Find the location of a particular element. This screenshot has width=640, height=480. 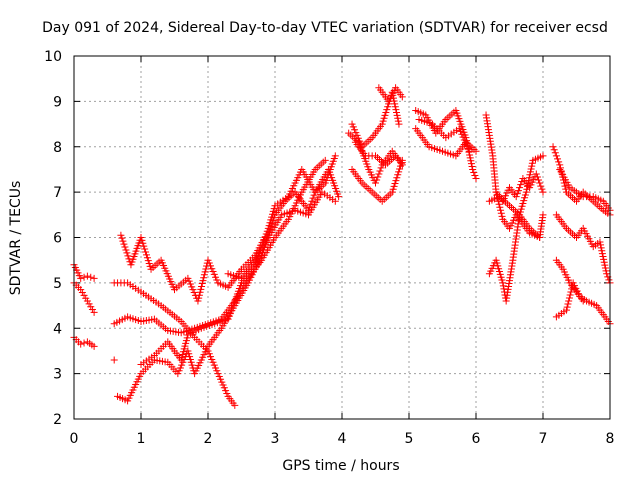

x-tick-labels: 0 1 2 3 4 5 6 7 8 is located at coordinates (342, 439).